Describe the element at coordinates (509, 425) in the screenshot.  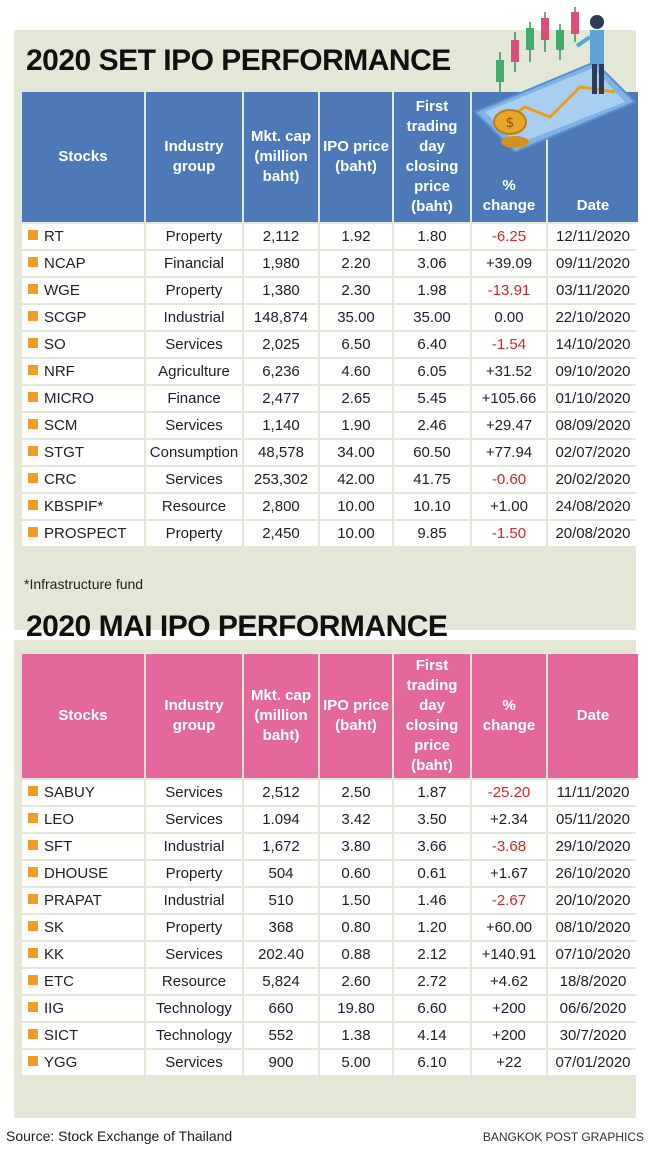
I see `change-cell: +29.47` at that location.